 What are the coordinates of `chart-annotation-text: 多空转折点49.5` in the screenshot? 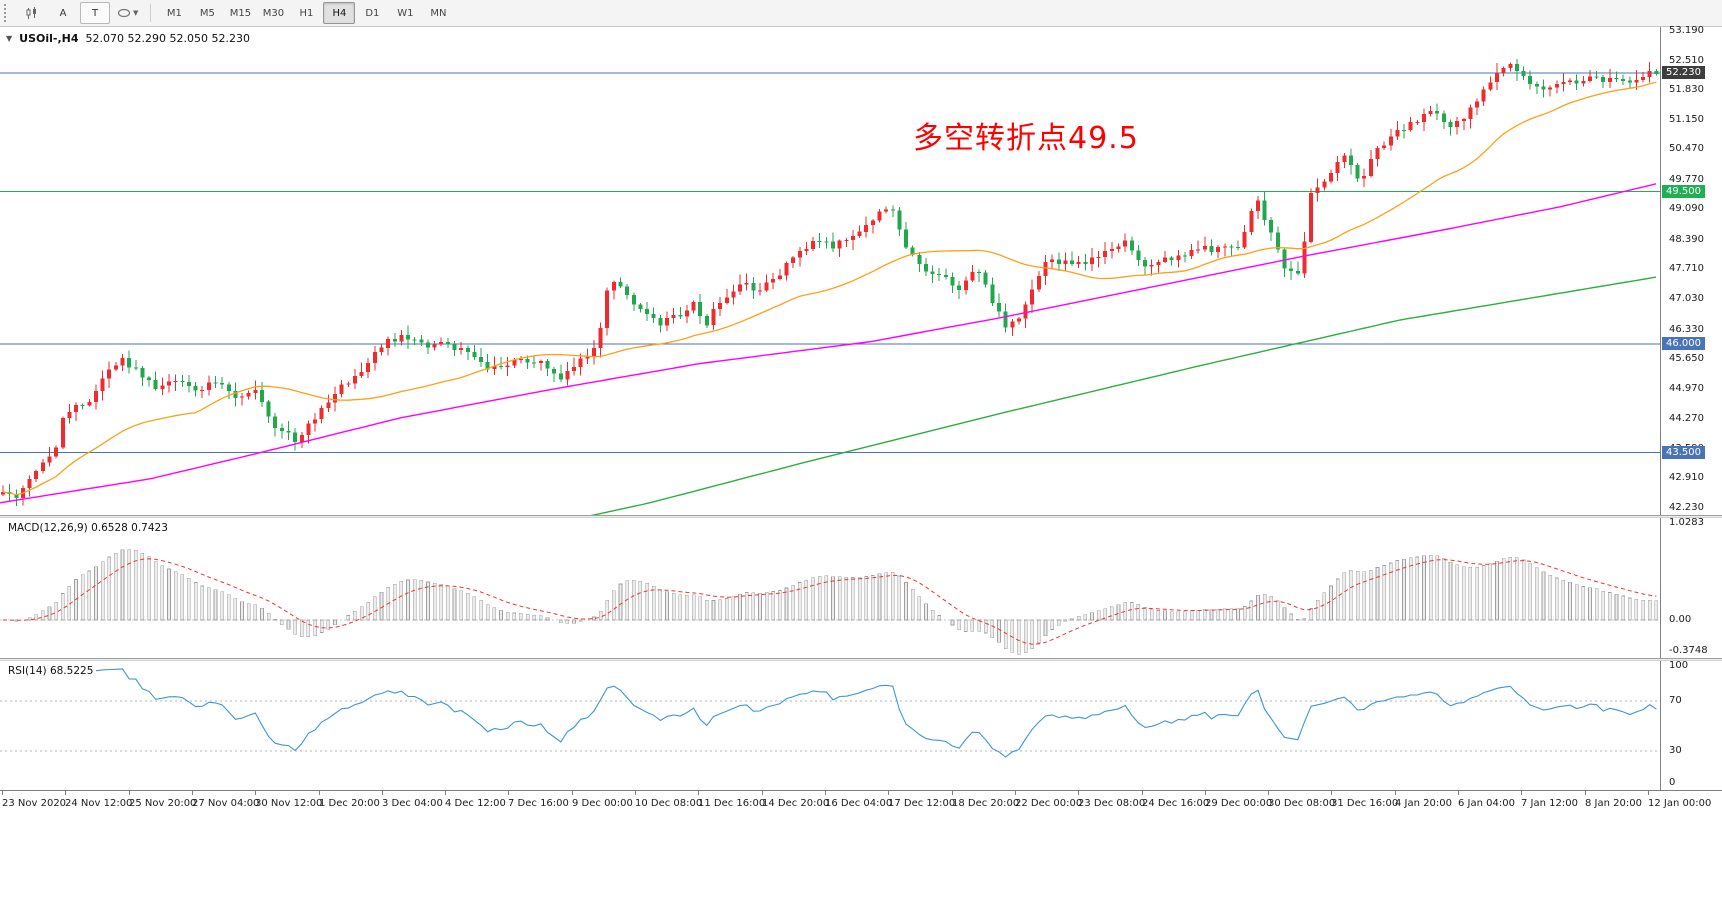 It's located at (1026, 138).